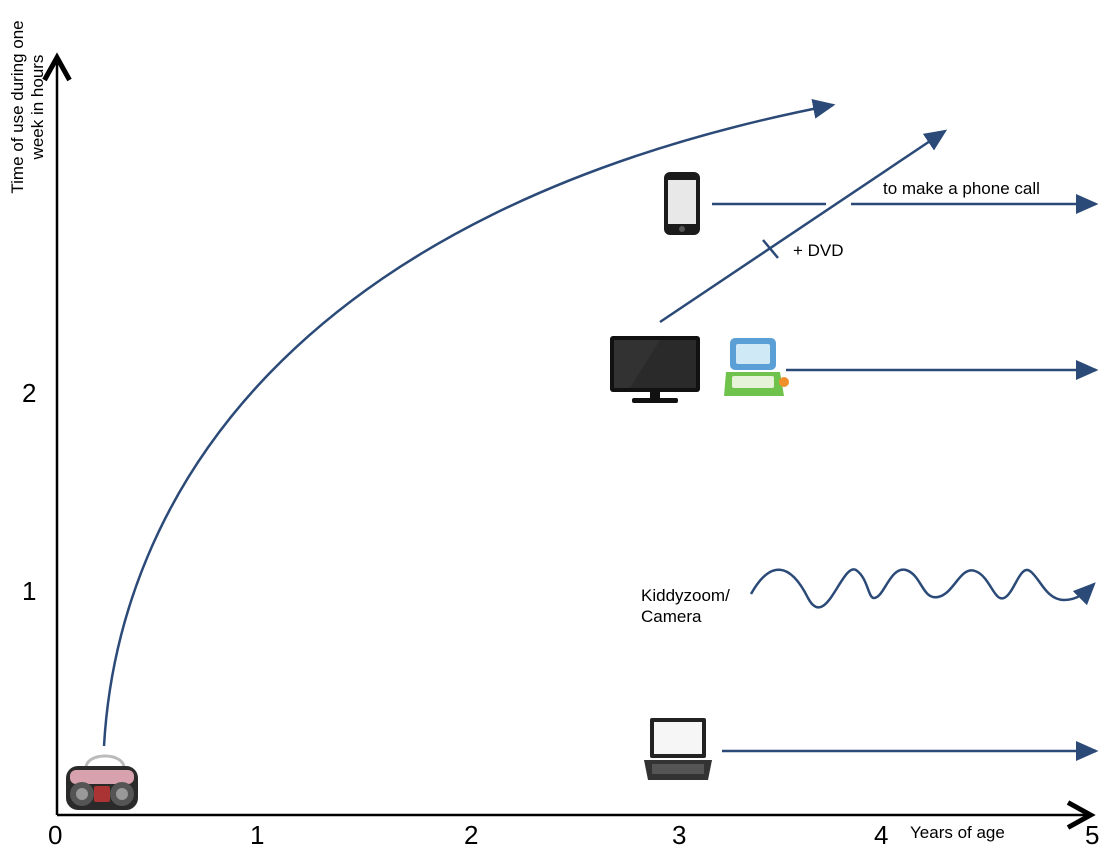  I want to click on kids-laptop-icon, so click(756, 367).